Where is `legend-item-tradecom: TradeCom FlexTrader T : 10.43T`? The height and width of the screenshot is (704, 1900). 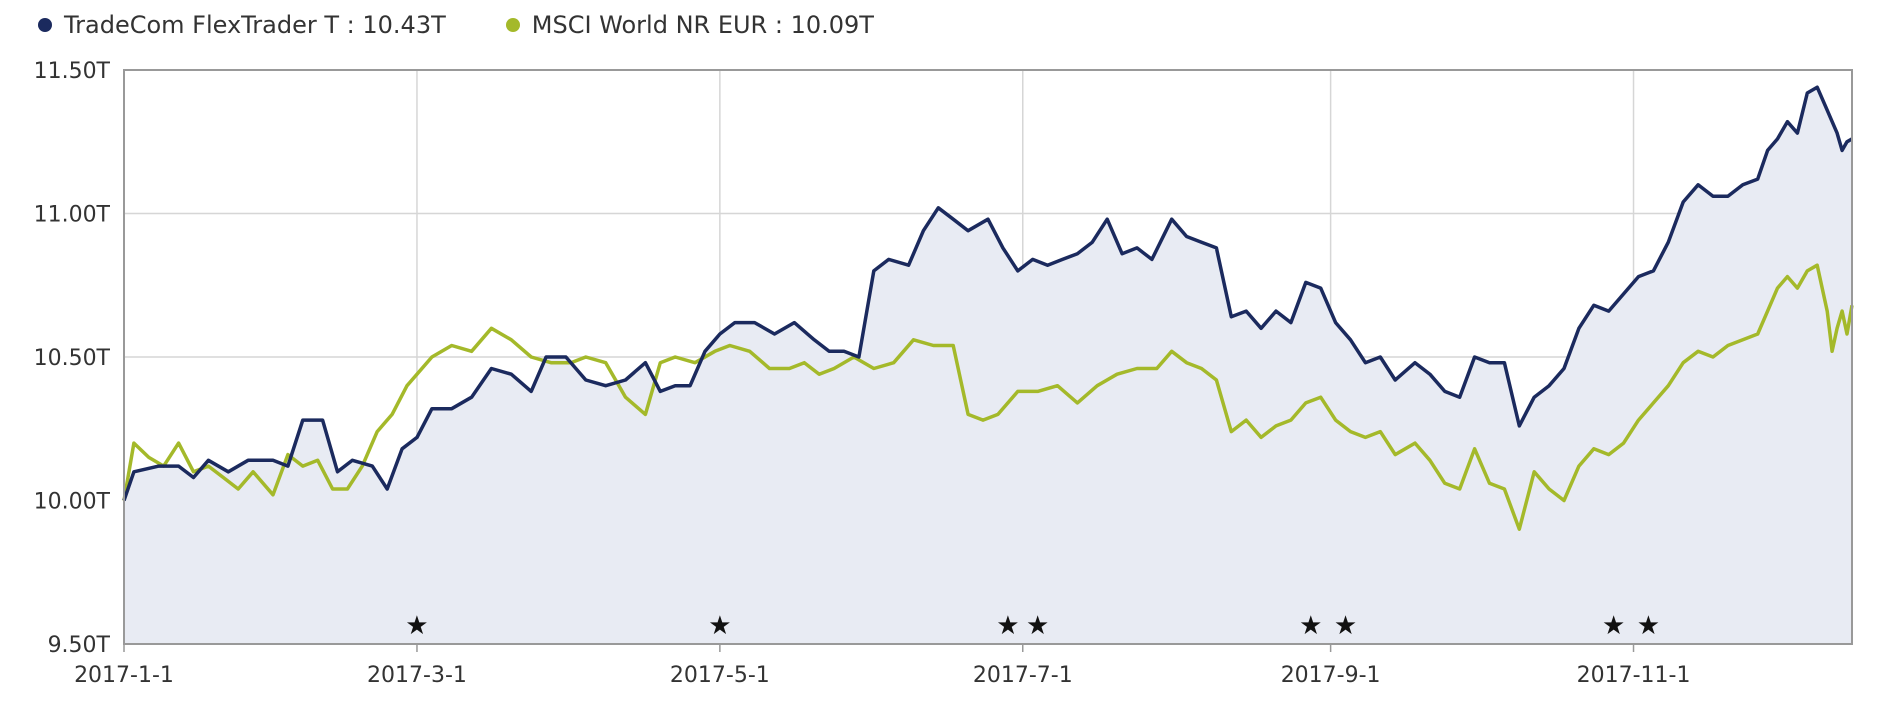 legend-item-tradecom: TradeCom FlexTrader T : 10.43T is located at coordinates (242, 25).